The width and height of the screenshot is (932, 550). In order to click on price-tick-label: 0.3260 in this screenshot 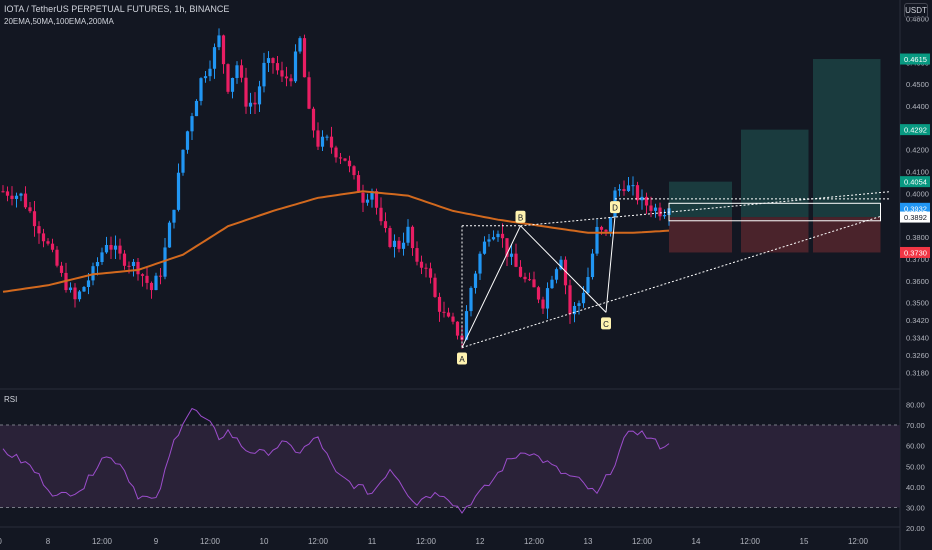, I will do `click(917, 355)`.